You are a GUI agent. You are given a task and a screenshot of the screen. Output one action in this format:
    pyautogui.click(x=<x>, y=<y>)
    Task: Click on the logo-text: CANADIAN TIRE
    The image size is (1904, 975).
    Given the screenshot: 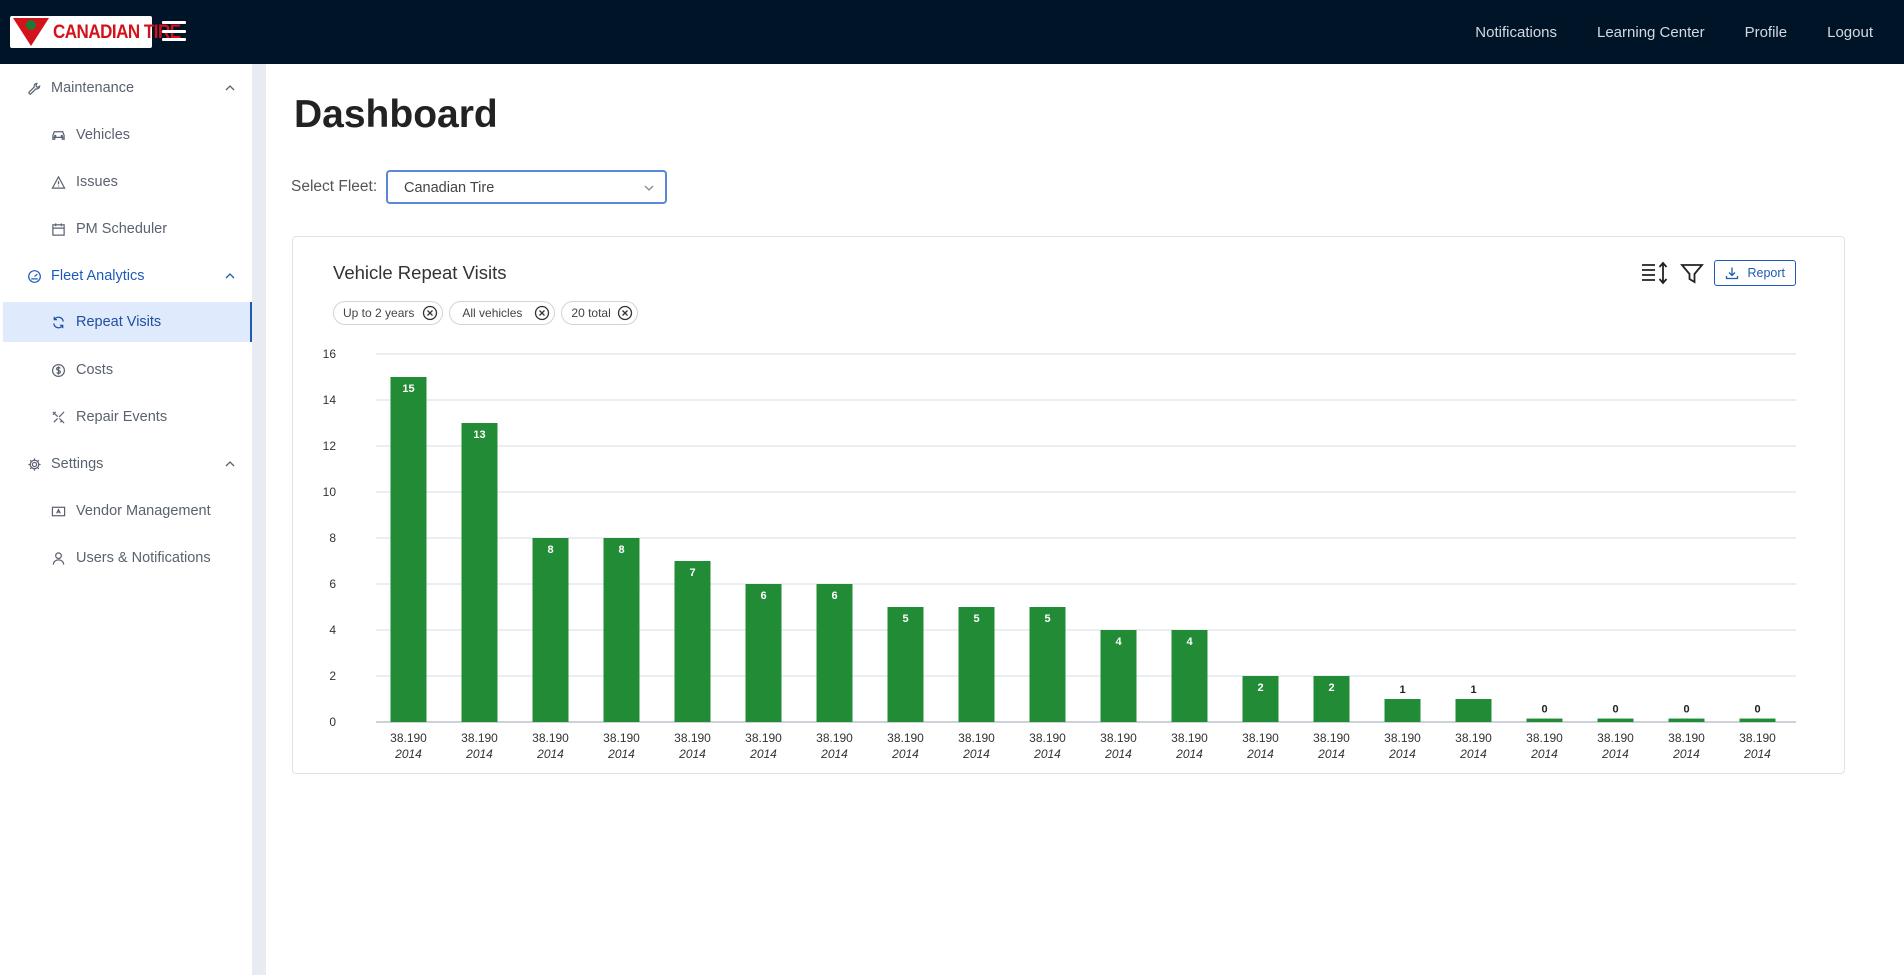 What is the action you would take?
    pyautogui.click(x=117, y=31)
    